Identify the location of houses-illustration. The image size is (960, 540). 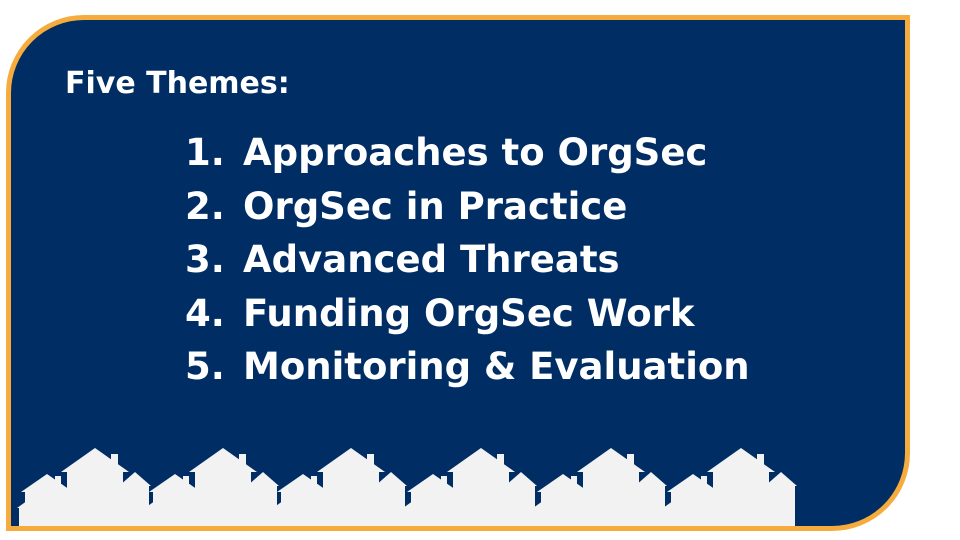
(407, 487).